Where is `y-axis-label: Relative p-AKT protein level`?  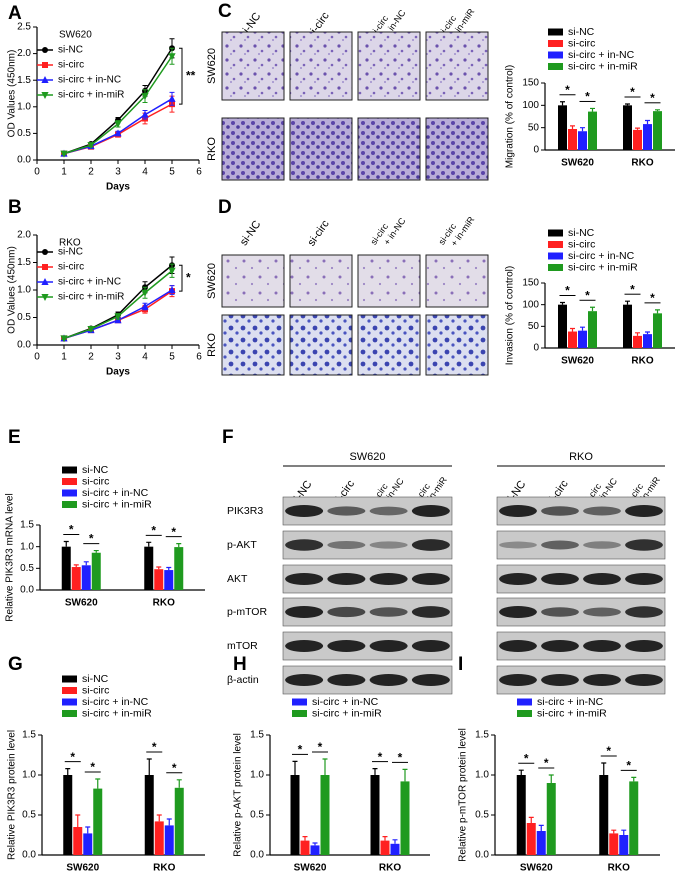 y-axis-label: Relative p-AKT protein level is located at coordinates (238, 795).